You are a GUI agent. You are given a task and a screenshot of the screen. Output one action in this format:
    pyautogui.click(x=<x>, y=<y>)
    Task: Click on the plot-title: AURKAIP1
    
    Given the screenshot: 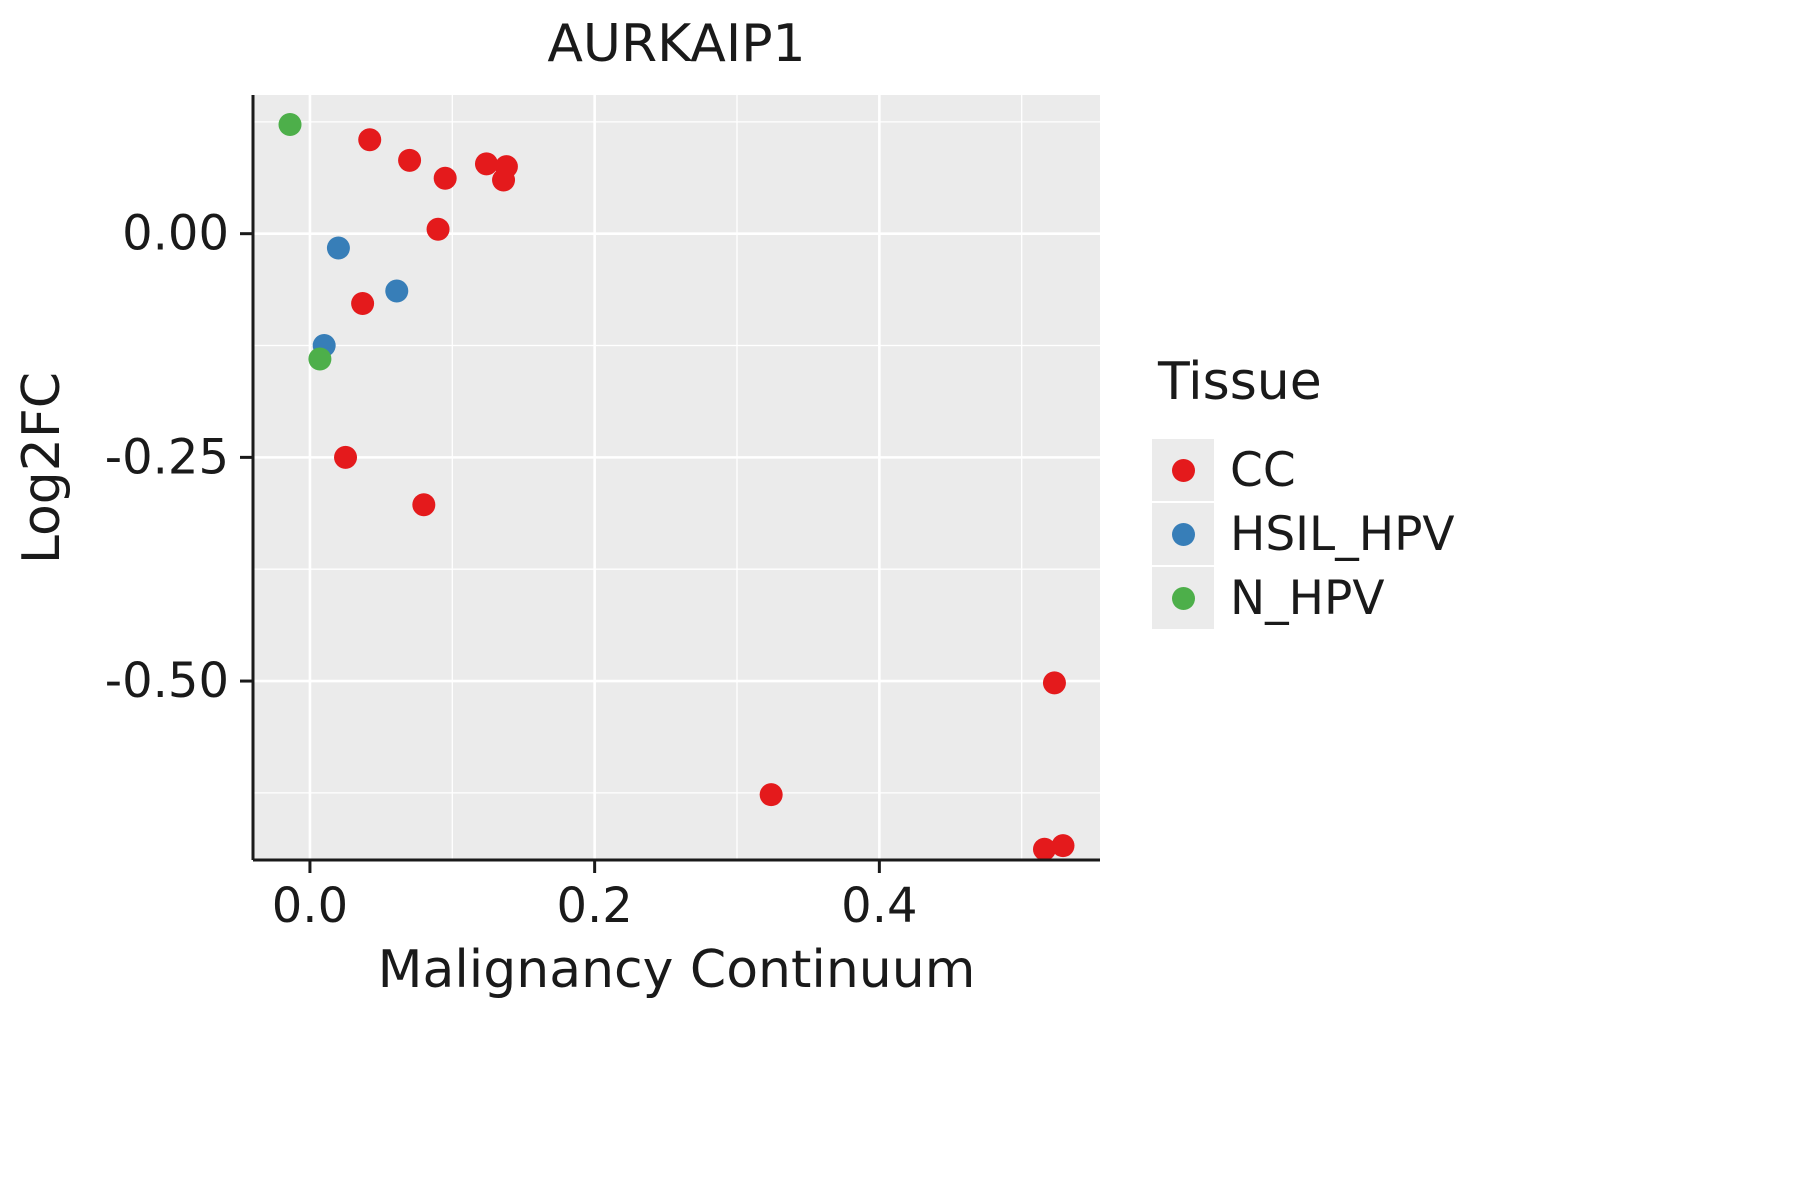 What is the action you would take?
    pyautogui.click(x=676, y=44)
    